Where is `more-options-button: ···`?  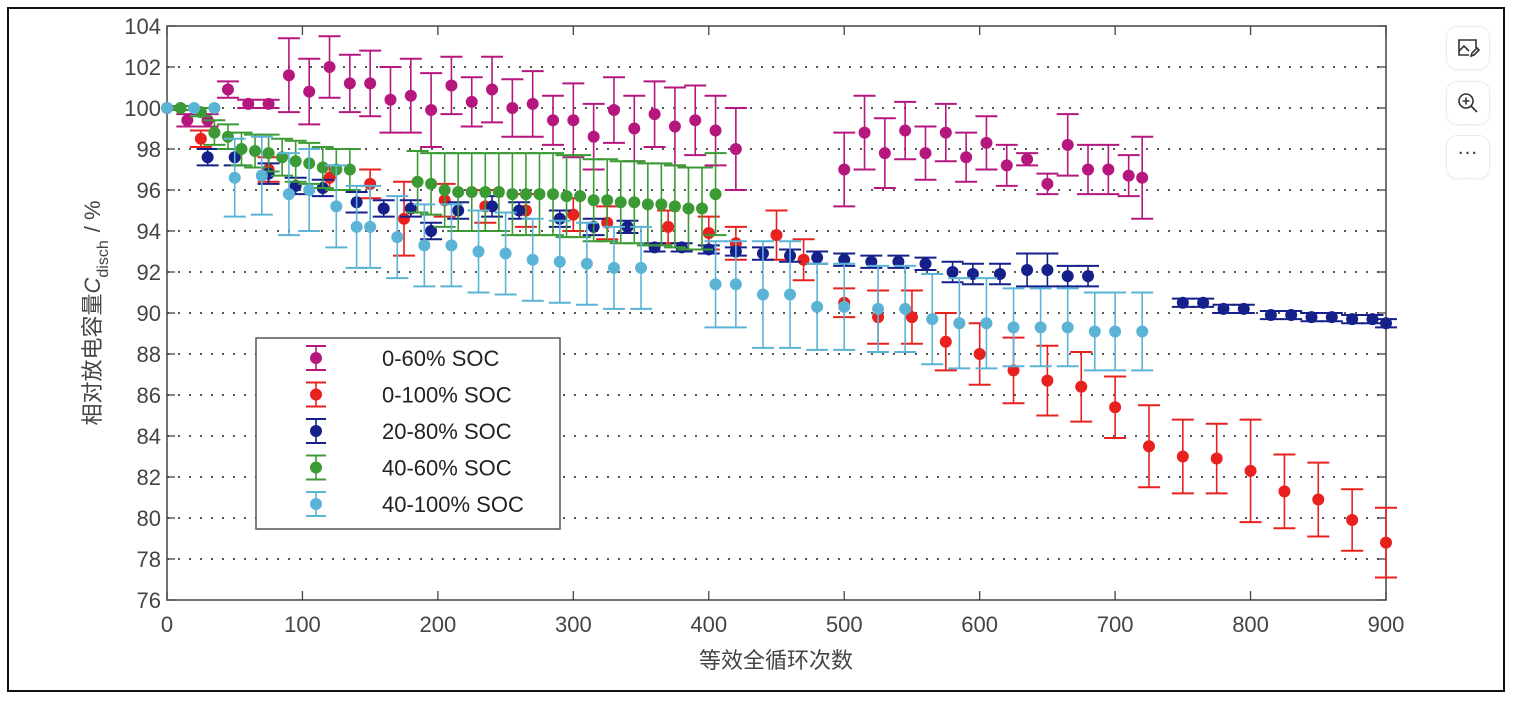
more-options-button: ··· is located at coordinates (1468, 157).